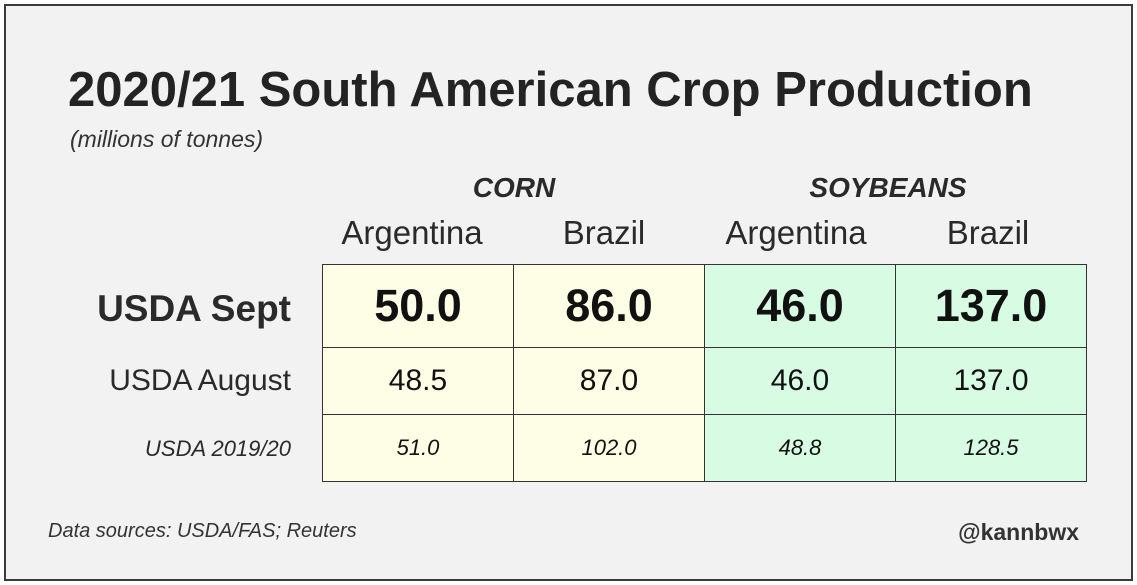 The height and width of the screenshot is (585, 1137). What do you see at coordinates (514, 187) in the screenshot?
I see `group-header-corn: CORN` at bounding box center [514, 187].